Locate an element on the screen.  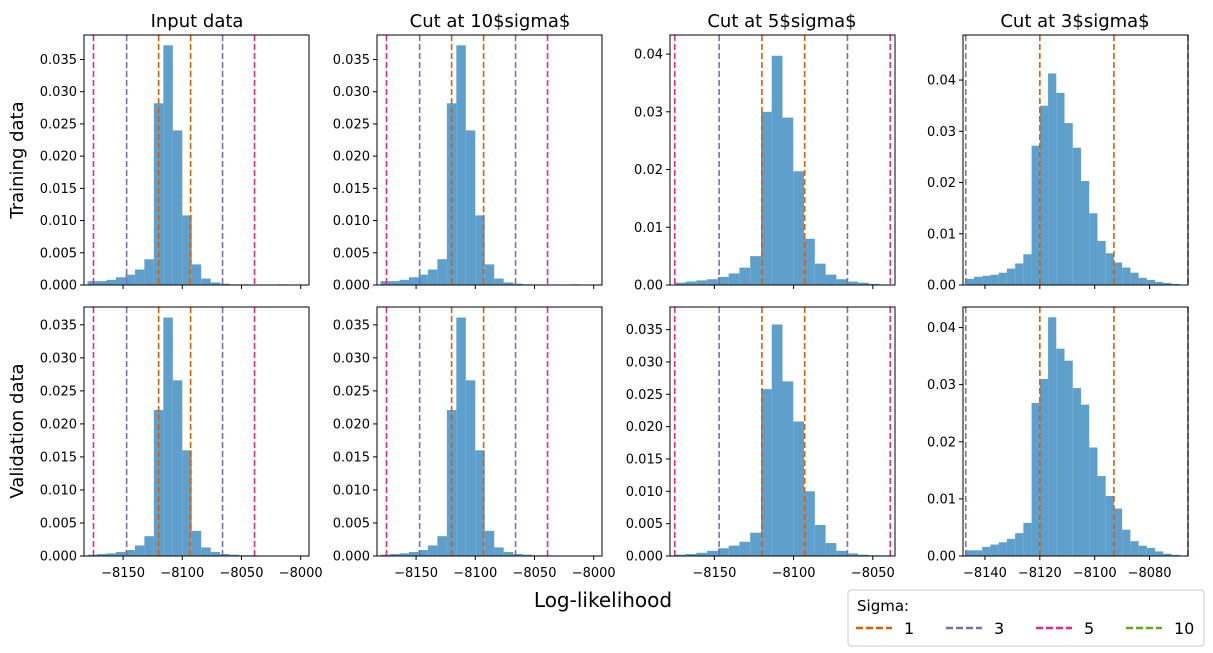
legend-frame is located at coordinates (1026, 618).